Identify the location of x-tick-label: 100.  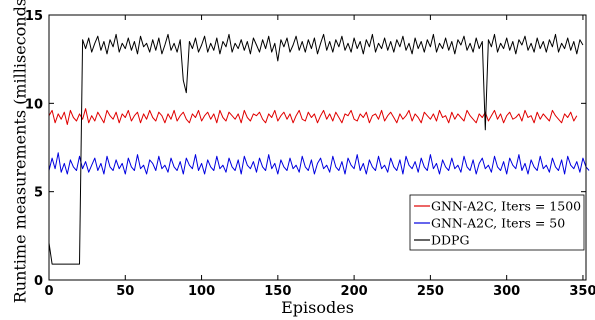
(201, 291).